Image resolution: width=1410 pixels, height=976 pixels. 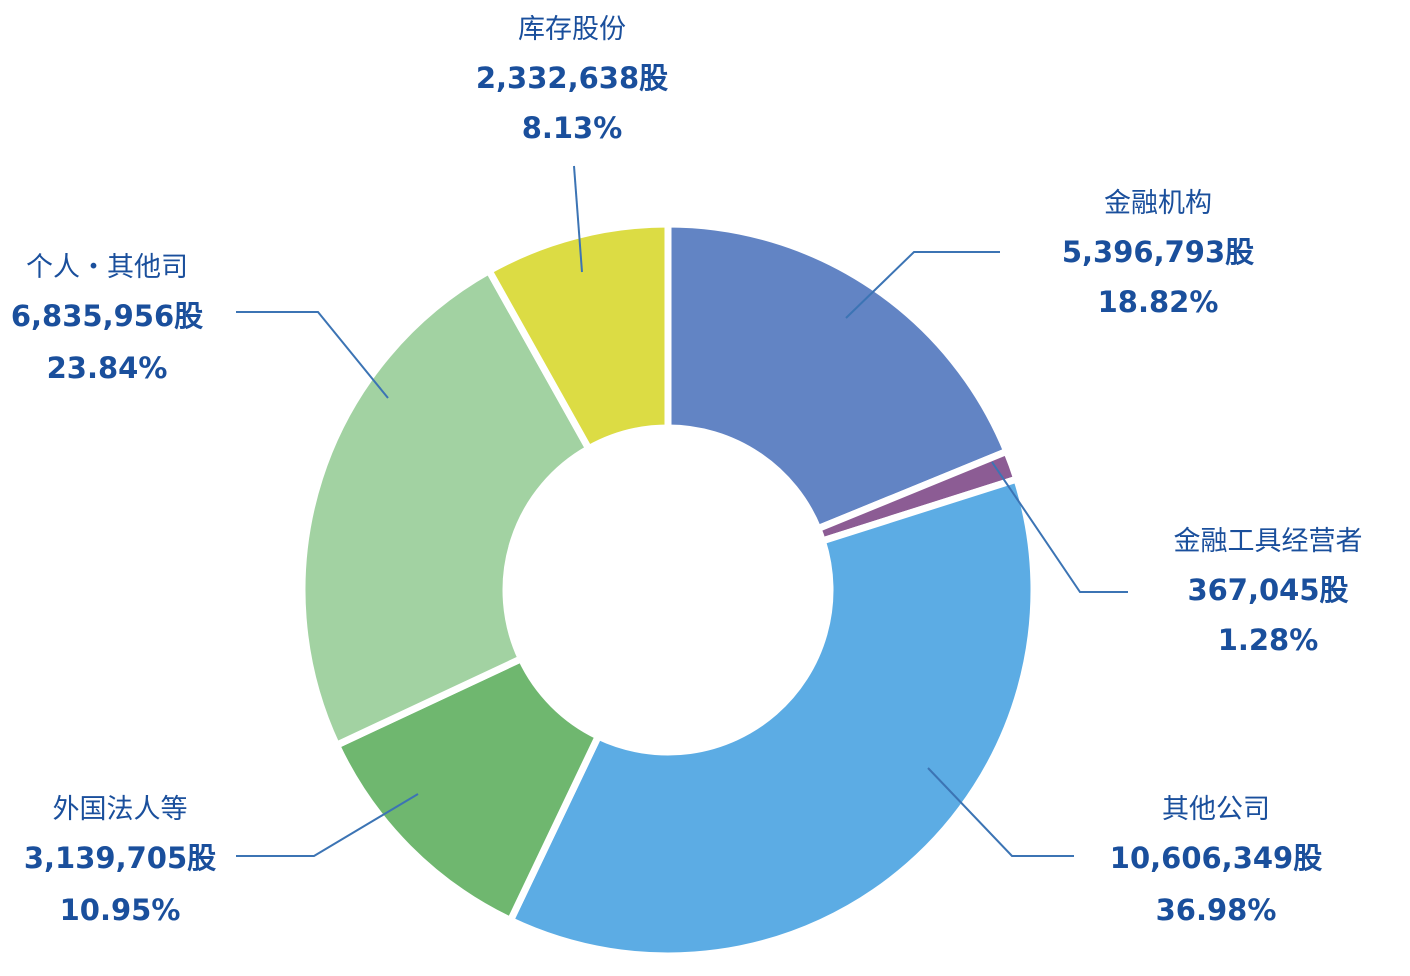 I want to click on leader-line-individuals-others, so click(x=312, y=355).